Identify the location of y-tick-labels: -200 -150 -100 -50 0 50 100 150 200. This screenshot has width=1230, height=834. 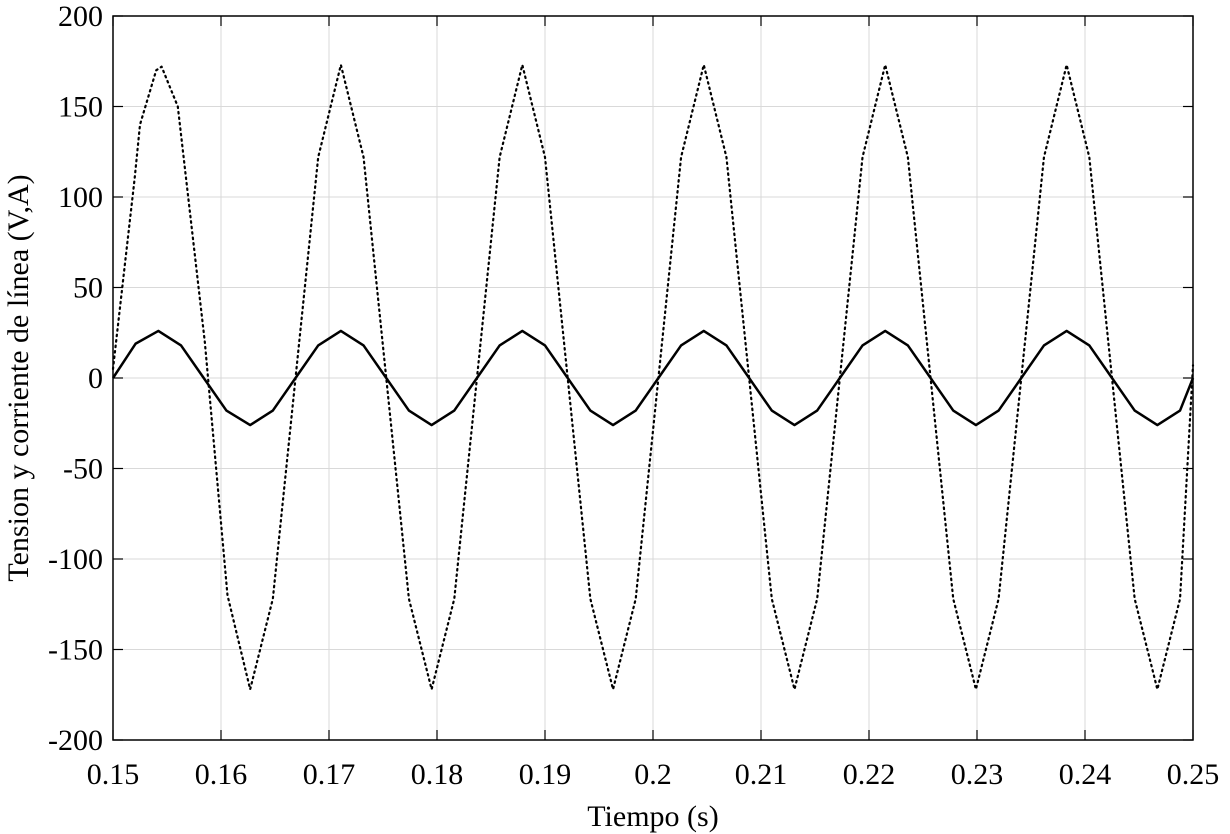
(75, 378).